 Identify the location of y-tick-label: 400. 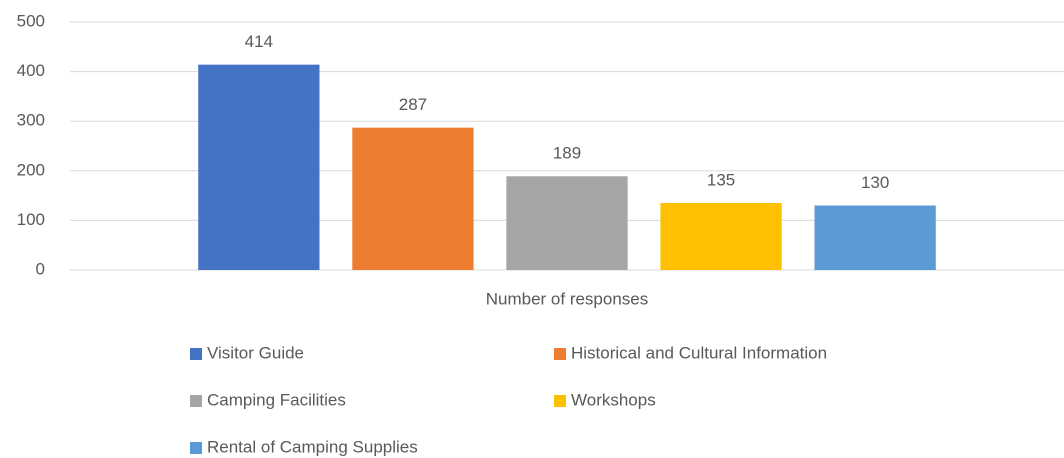
(31, 70).